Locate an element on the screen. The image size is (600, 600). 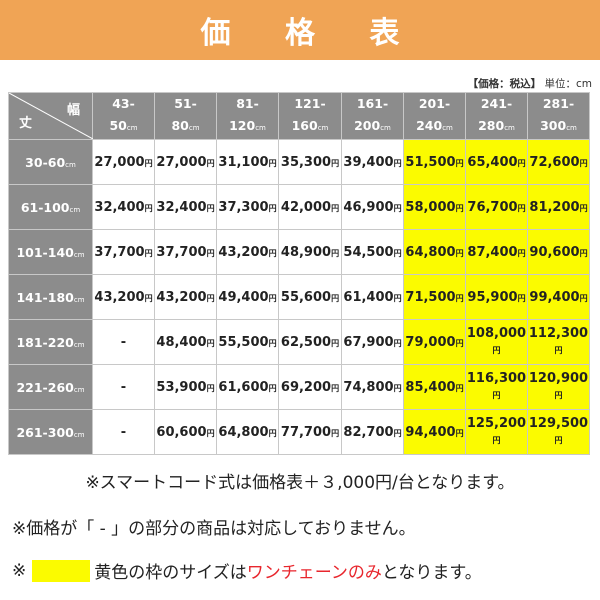
column-header-top: 81- is located at coordinates (247, 103).